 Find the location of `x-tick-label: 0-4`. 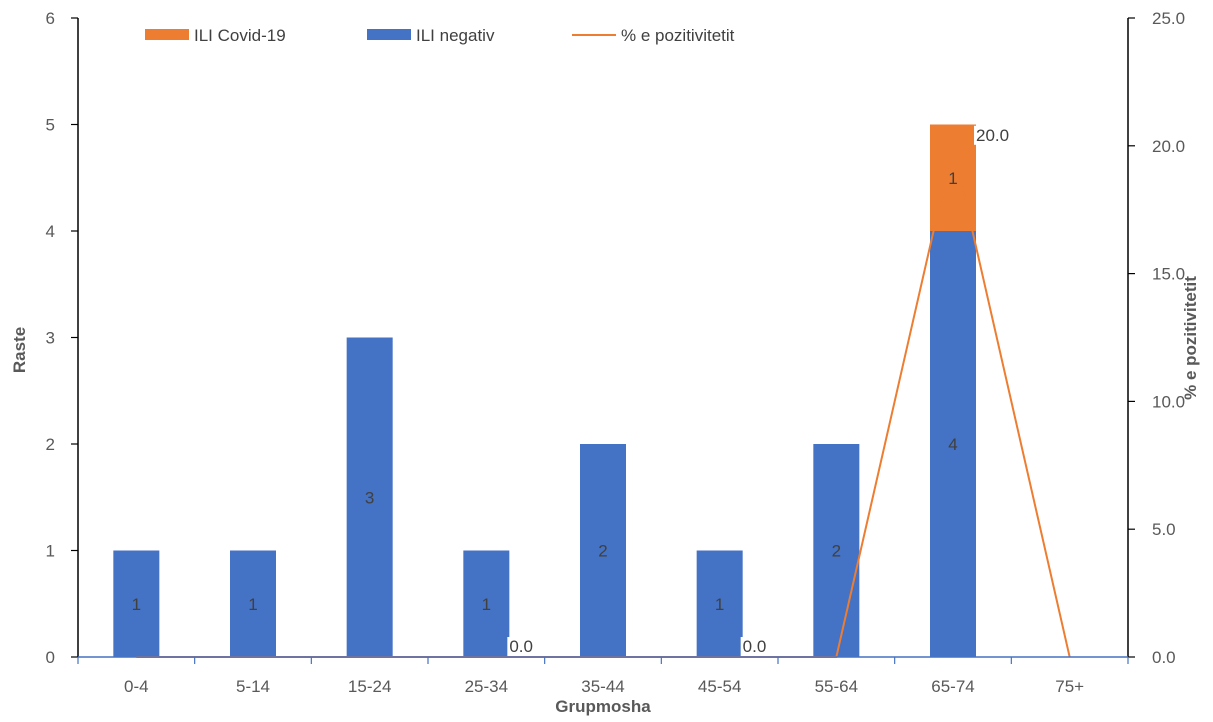

x-tick-label: 0-4 is located at coordinates (136, 686).